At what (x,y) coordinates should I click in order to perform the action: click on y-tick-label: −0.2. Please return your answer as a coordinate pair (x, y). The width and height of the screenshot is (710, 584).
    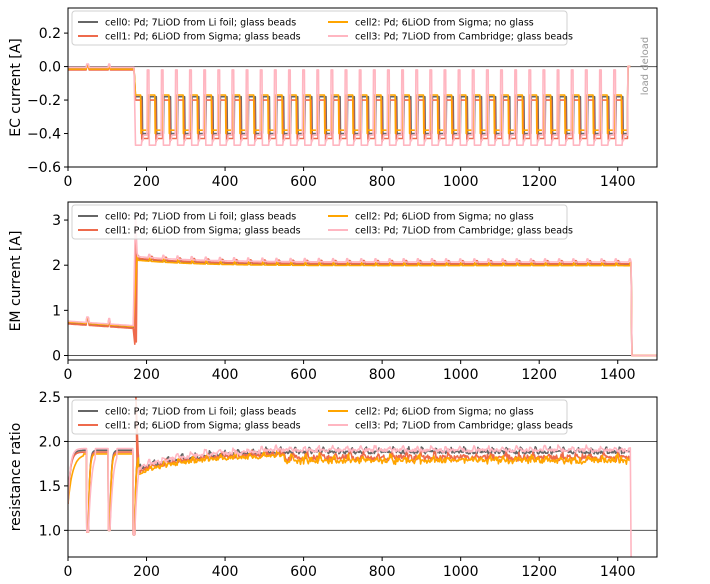
    Looking at the image, I should click on (44, 101).